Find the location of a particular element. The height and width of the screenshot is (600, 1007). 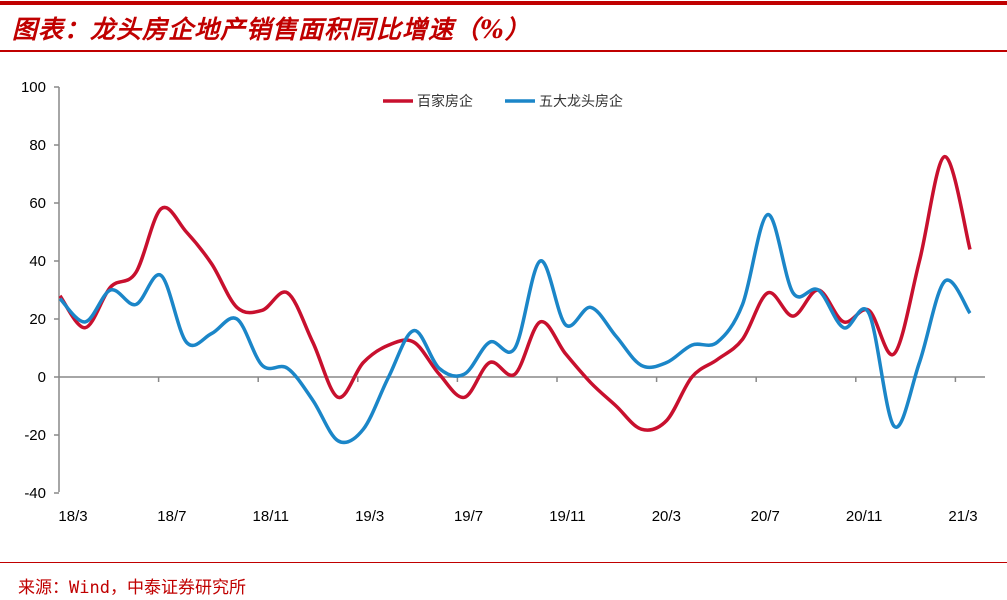

x-tick-label: 21/3 is located at coordinates (962, 516).